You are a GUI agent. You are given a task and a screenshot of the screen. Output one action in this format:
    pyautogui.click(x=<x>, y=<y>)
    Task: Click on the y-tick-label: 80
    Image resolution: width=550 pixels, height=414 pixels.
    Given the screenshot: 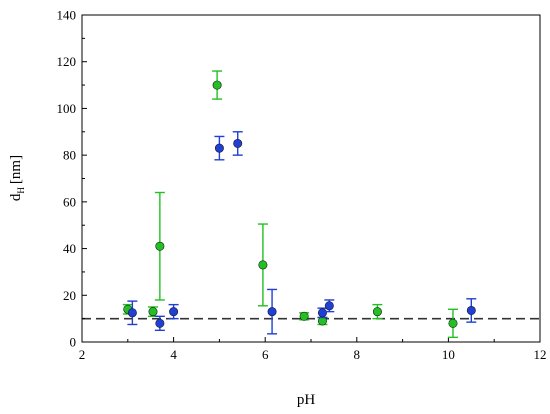 What is the action you would take?
    pyautogui.click(x=69, y=155)
    